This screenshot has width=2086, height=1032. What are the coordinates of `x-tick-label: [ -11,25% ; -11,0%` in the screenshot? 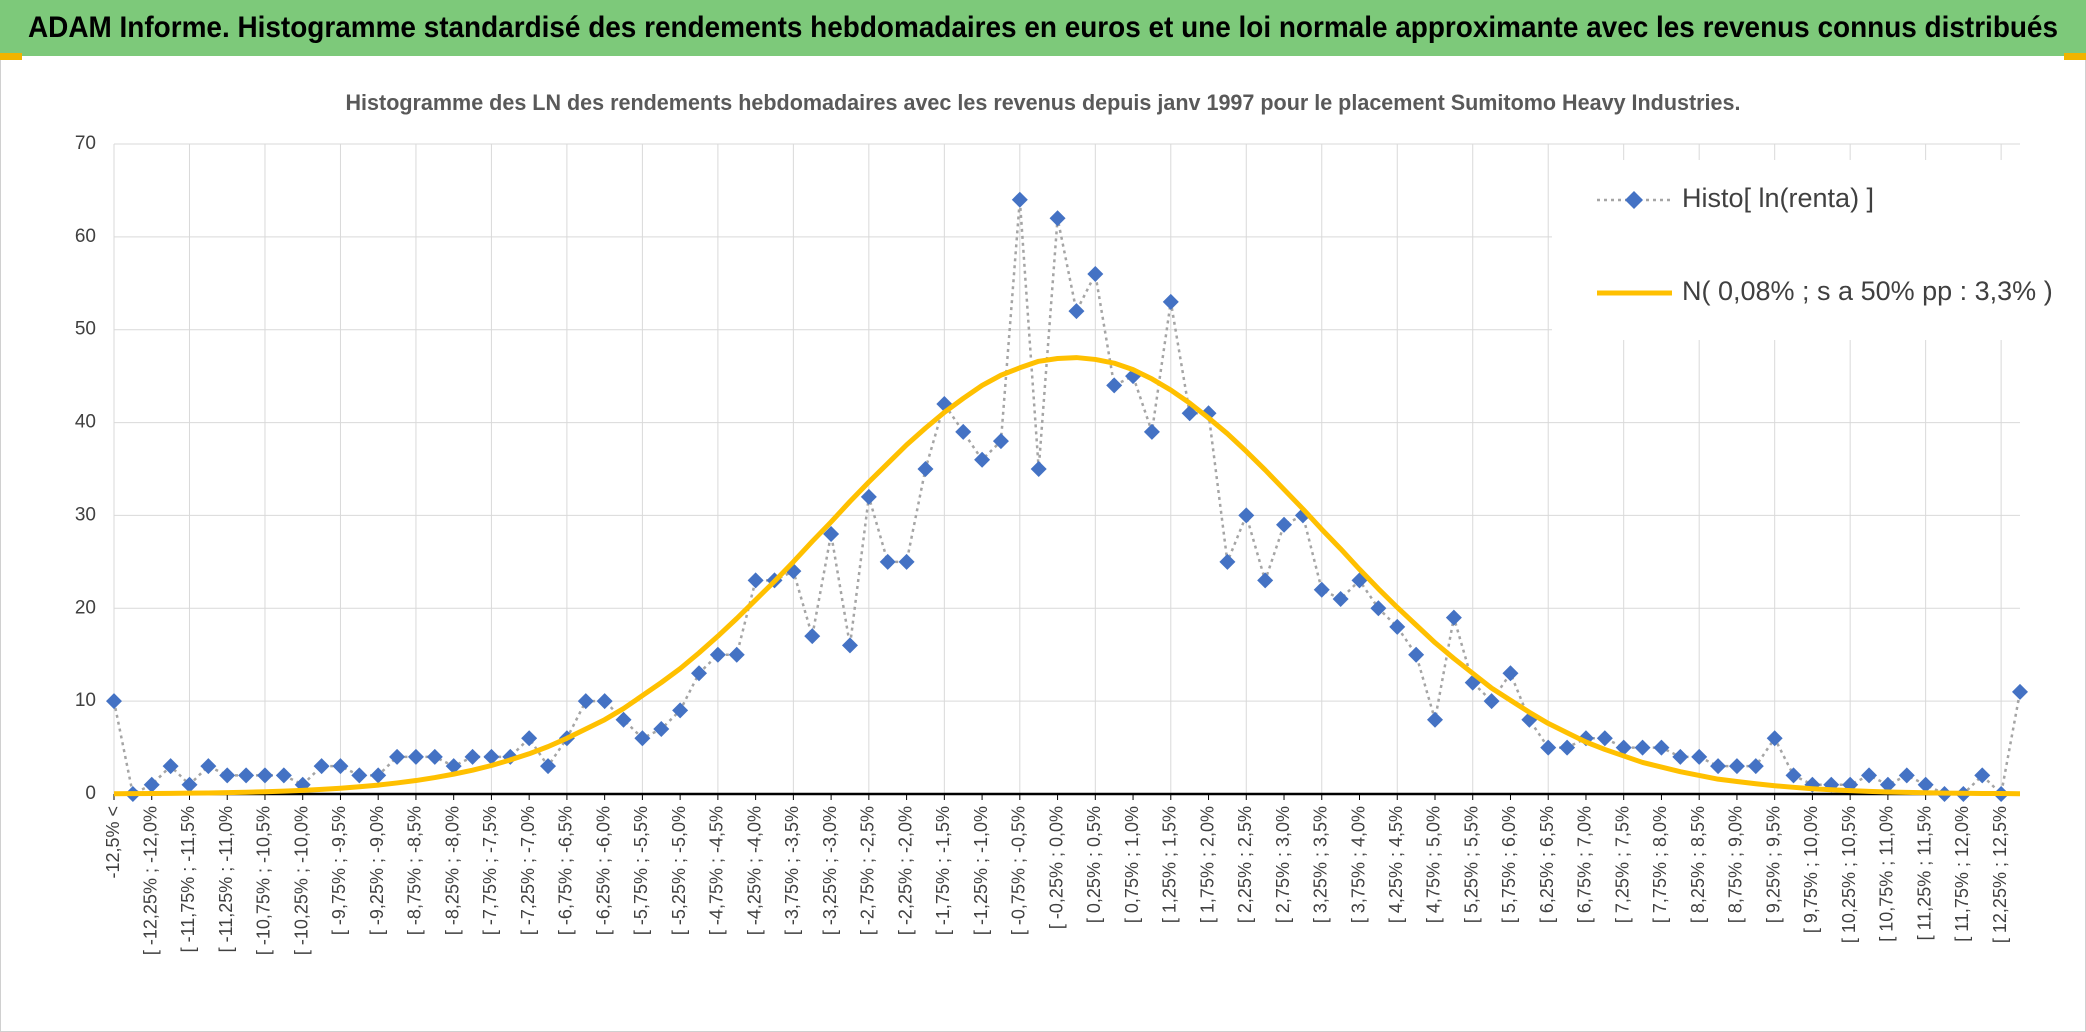 It's located at (226, 879).